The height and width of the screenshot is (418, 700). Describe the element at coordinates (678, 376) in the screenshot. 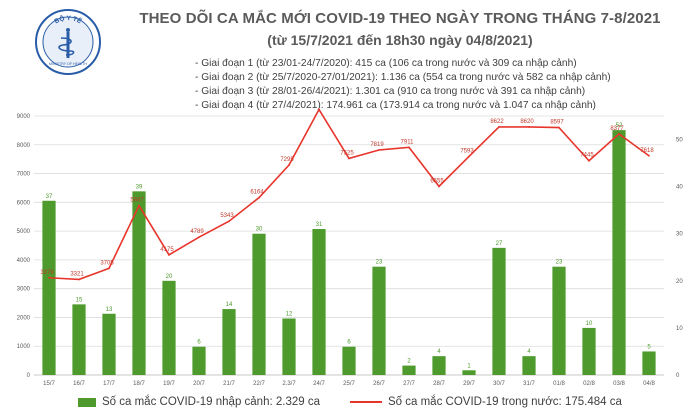

I see `y-right-tick-label: 0` at that location.